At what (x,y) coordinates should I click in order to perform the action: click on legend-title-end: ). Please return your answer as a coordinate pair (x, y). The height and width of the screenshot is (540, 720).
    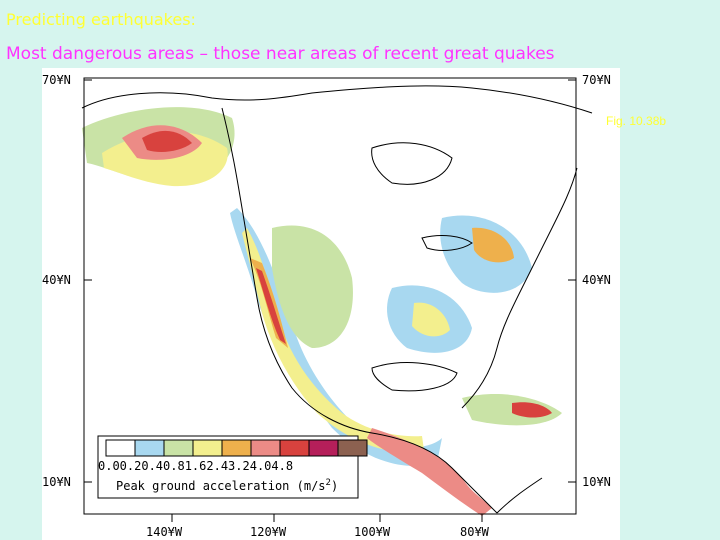
    Looking at the image, I should click on (334, 486).